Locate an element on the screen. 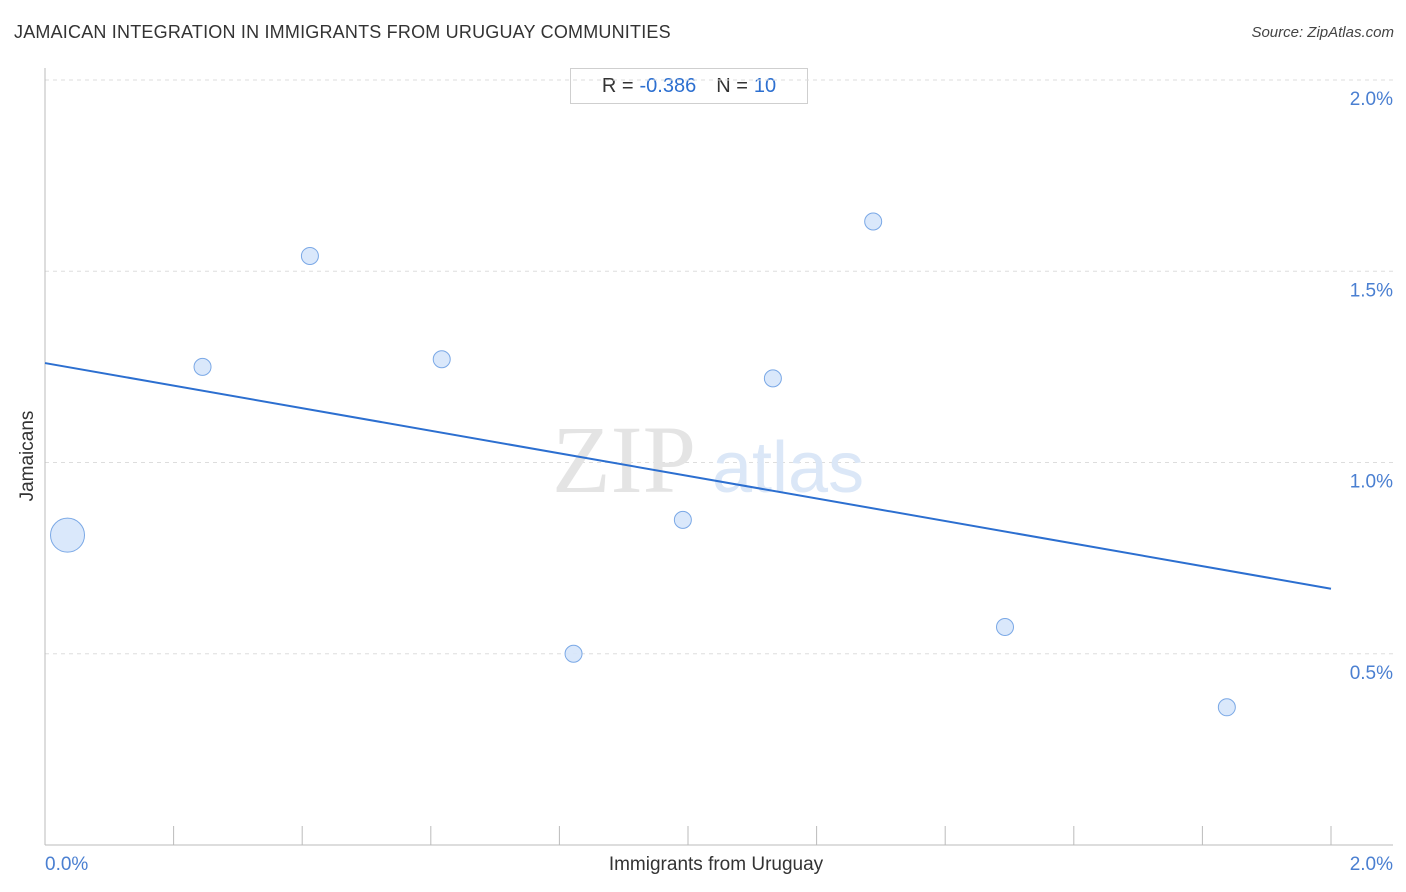  x-tick-label: 2.0% is located at coordinates (1371, 864).